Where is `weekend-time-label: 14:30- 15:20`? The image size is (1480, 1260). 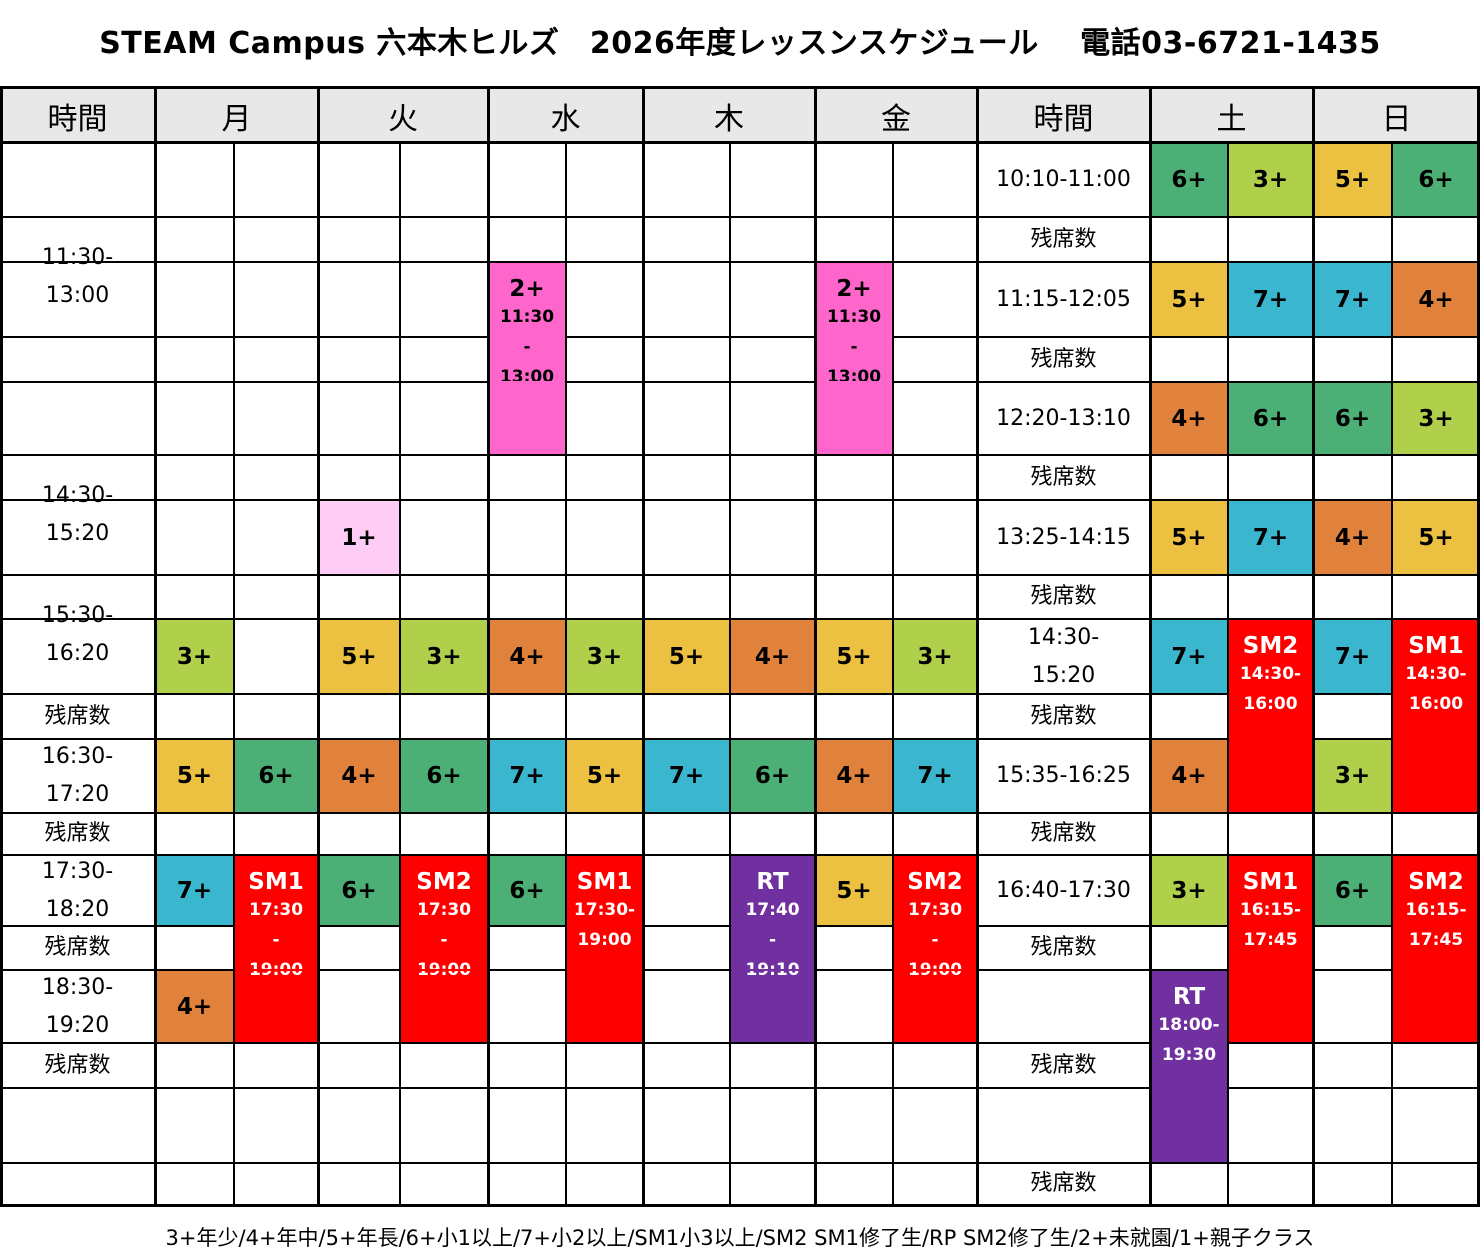 weekend-time-label: 14:30- 15:20 is located at coordinates (1063, 656).